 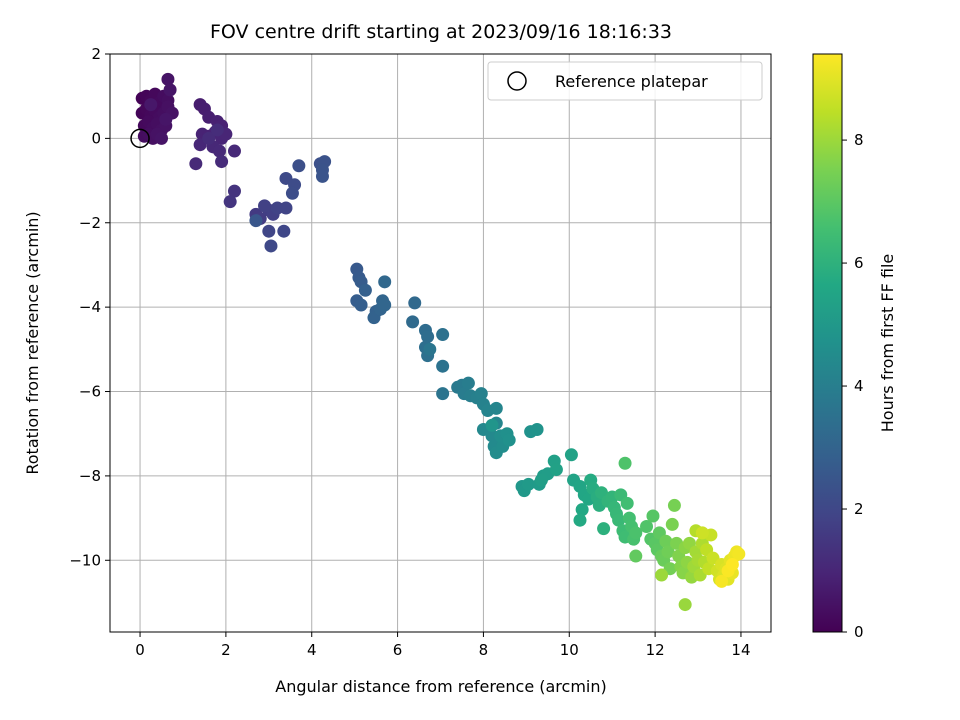 I want to click on y-axis-label: Rotation from reference (arcmin), so click(x=32, y=342).